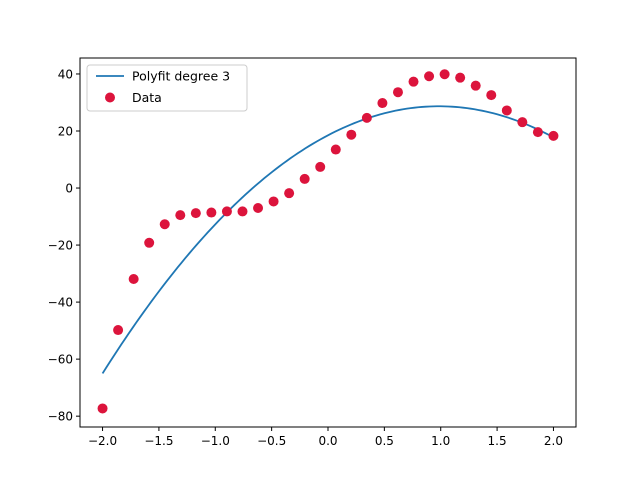 Image resolution: width=640 pixels, height=480 pixels. I want to click on legend-box, so click(167, 88).